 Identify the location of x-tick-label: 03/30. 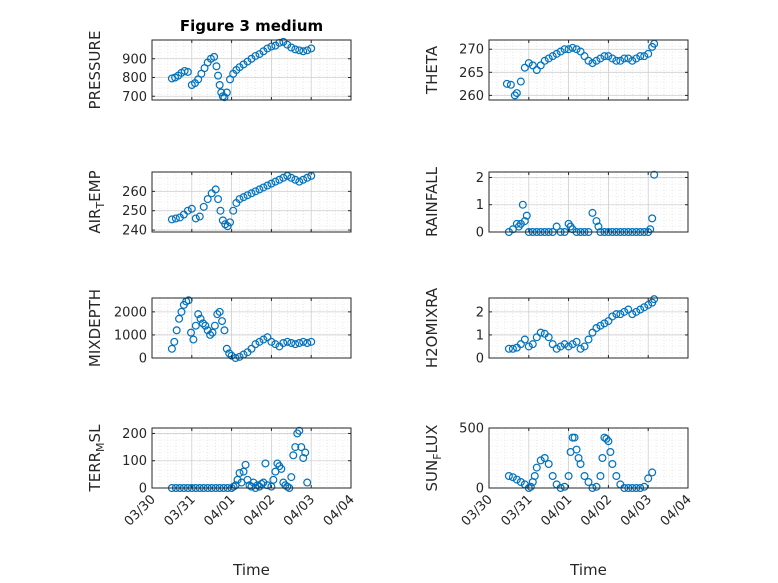
(140, 510).